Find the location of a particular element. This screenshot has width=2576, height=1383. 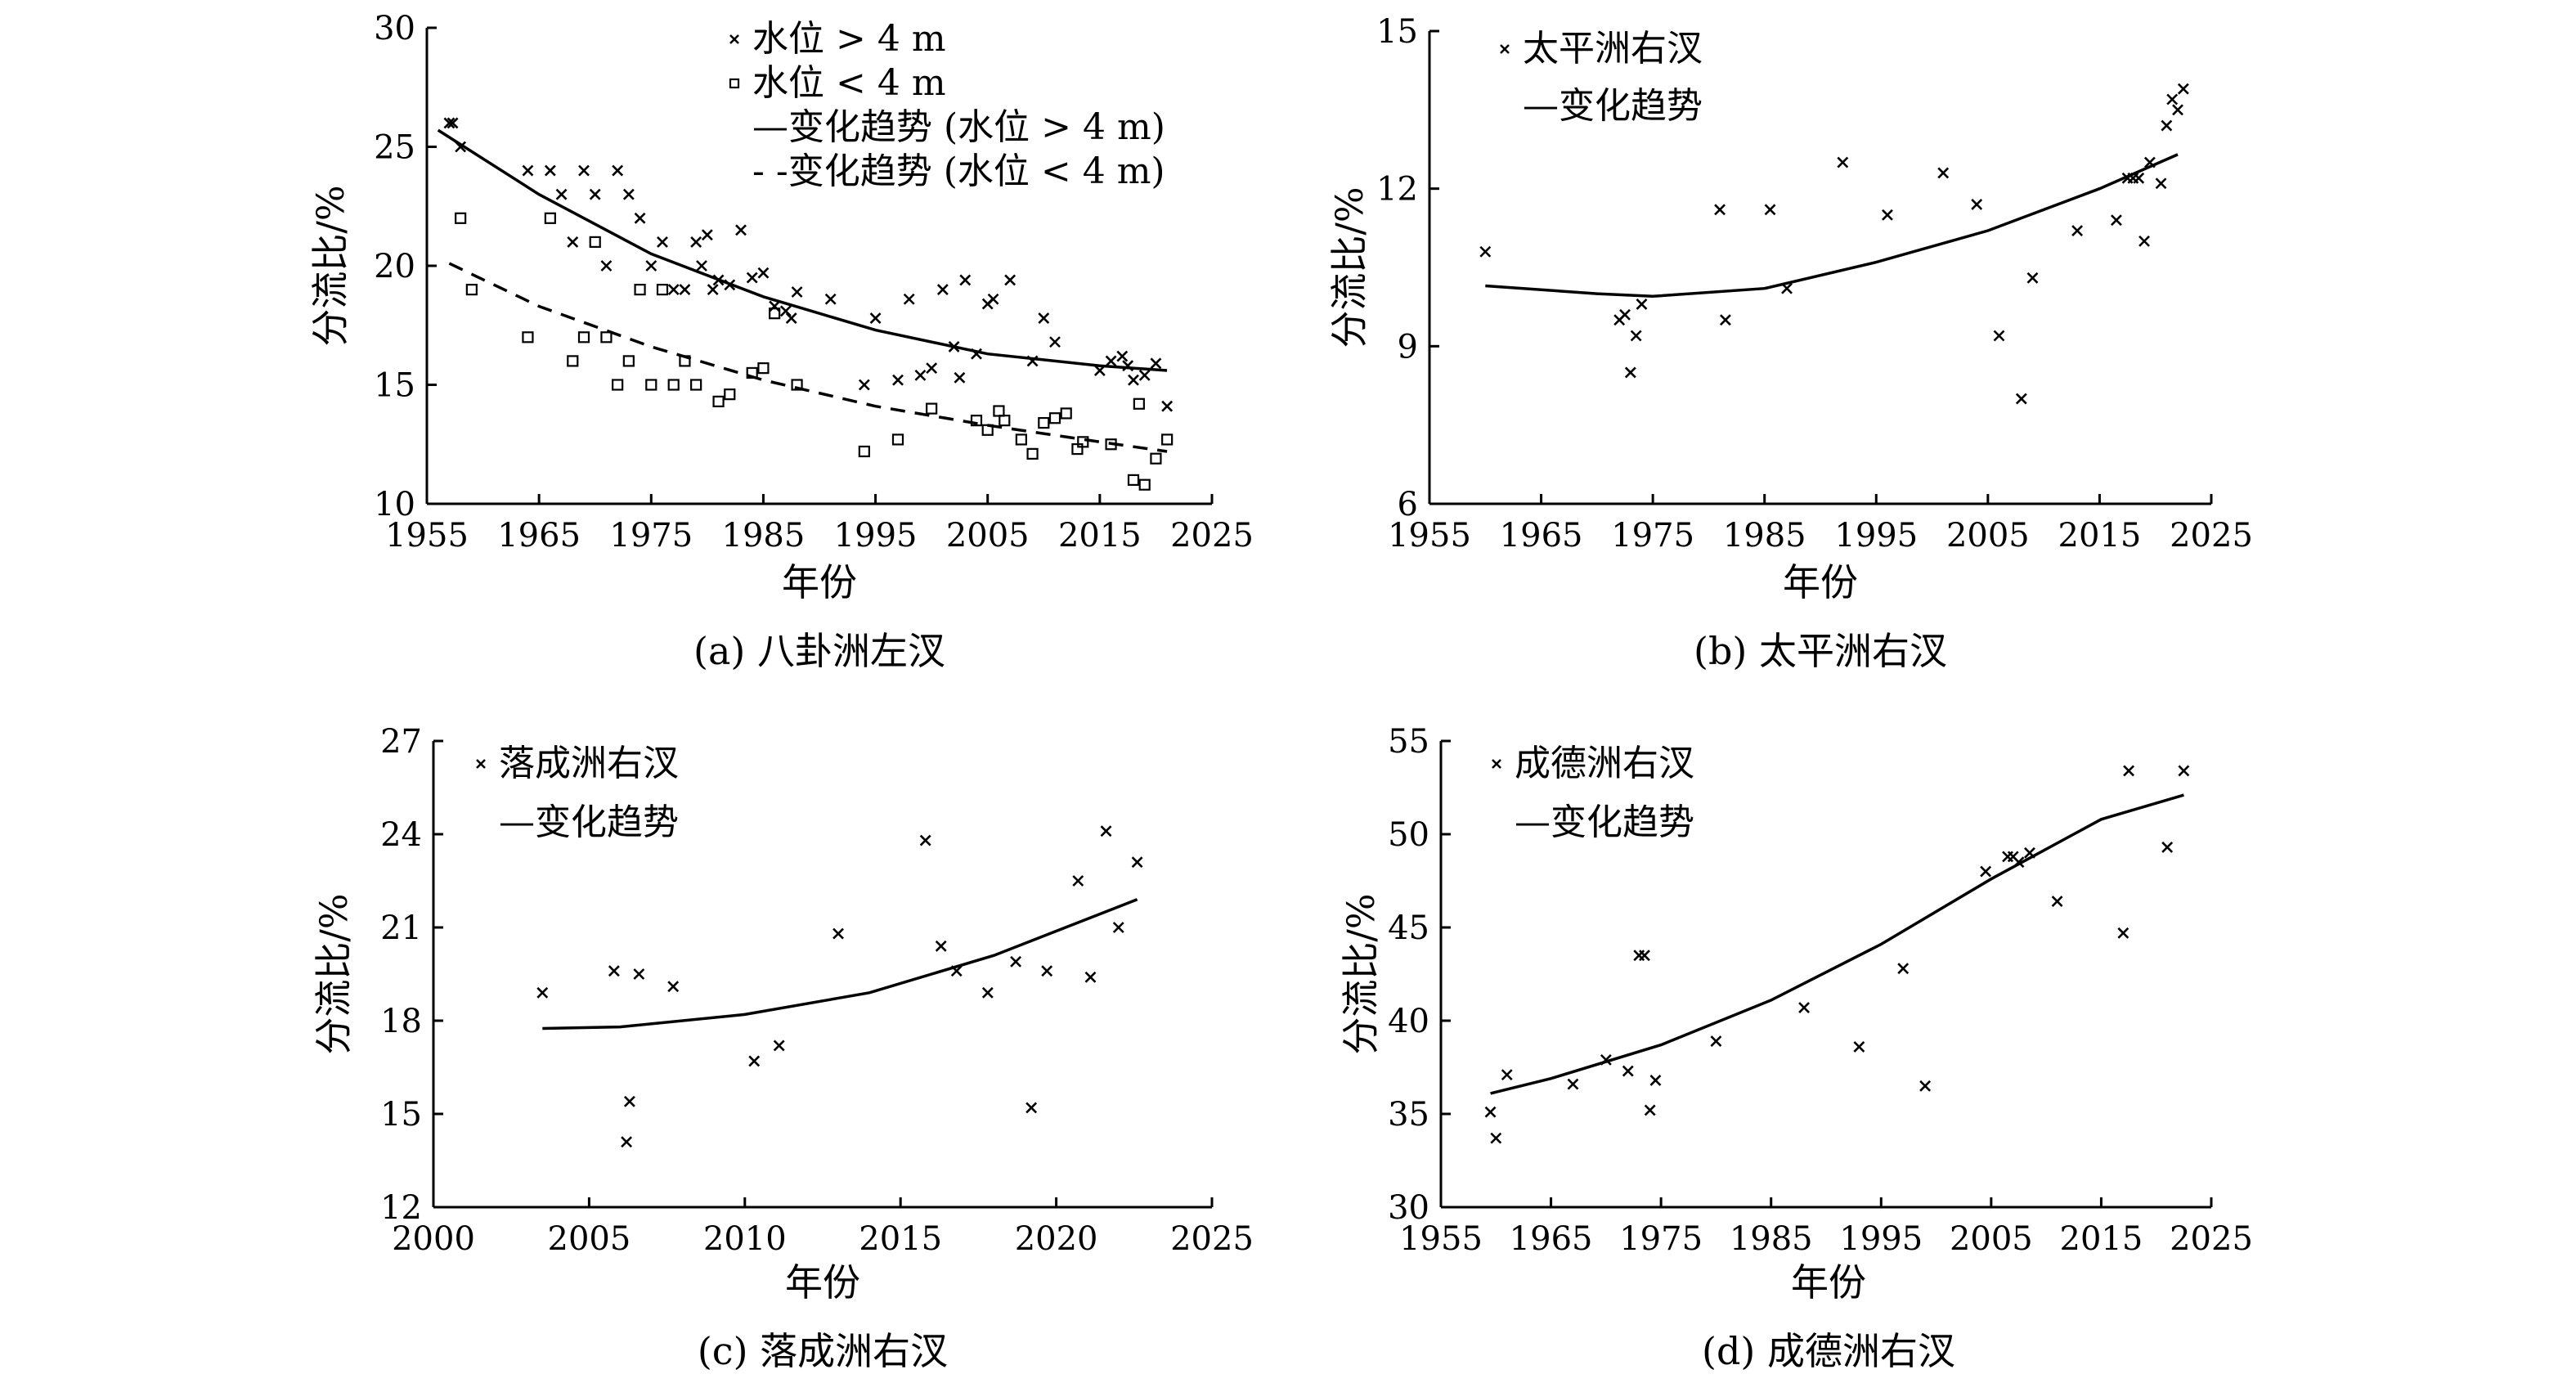

x-axis-label: 年份 is located at coordinates (1828, 1282).